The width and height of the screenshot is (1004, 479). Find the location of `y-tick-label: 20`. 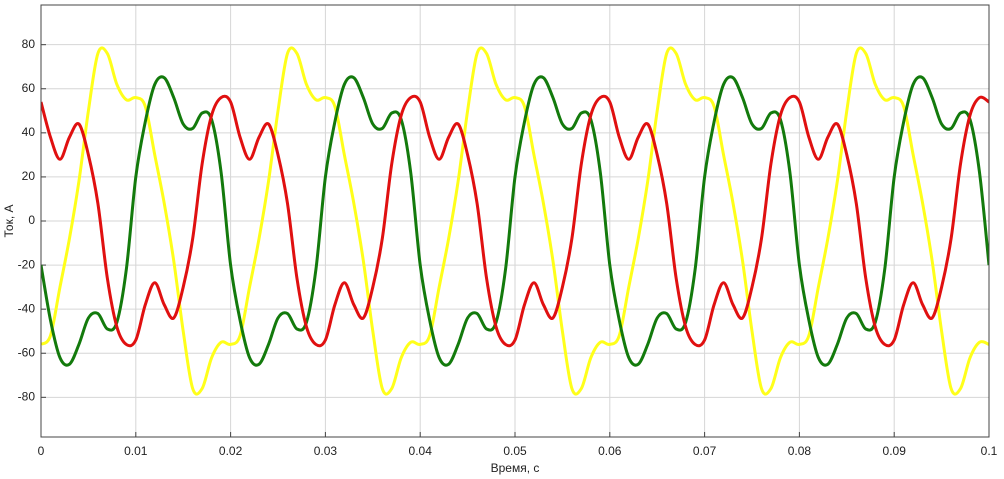

y-tick-label: 20 is located at coordinates (29, 176).